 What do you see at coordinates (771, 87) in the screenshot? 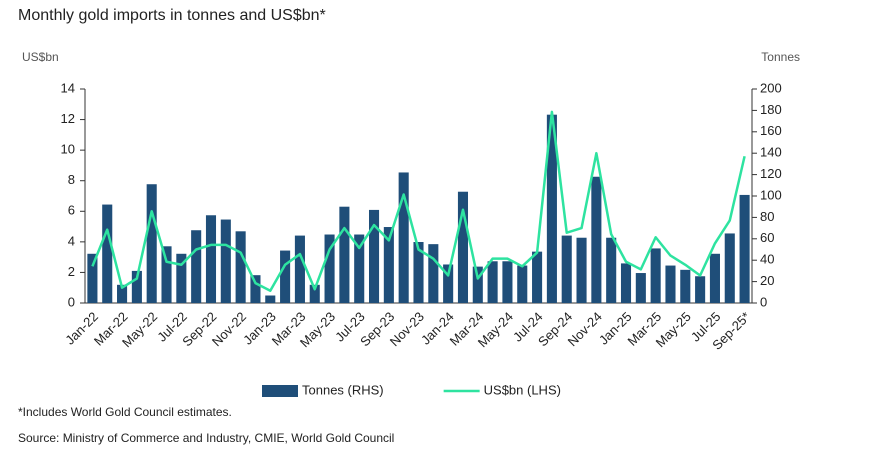
I see `y2-tick-label: 200` at bounding box center [771, 87].